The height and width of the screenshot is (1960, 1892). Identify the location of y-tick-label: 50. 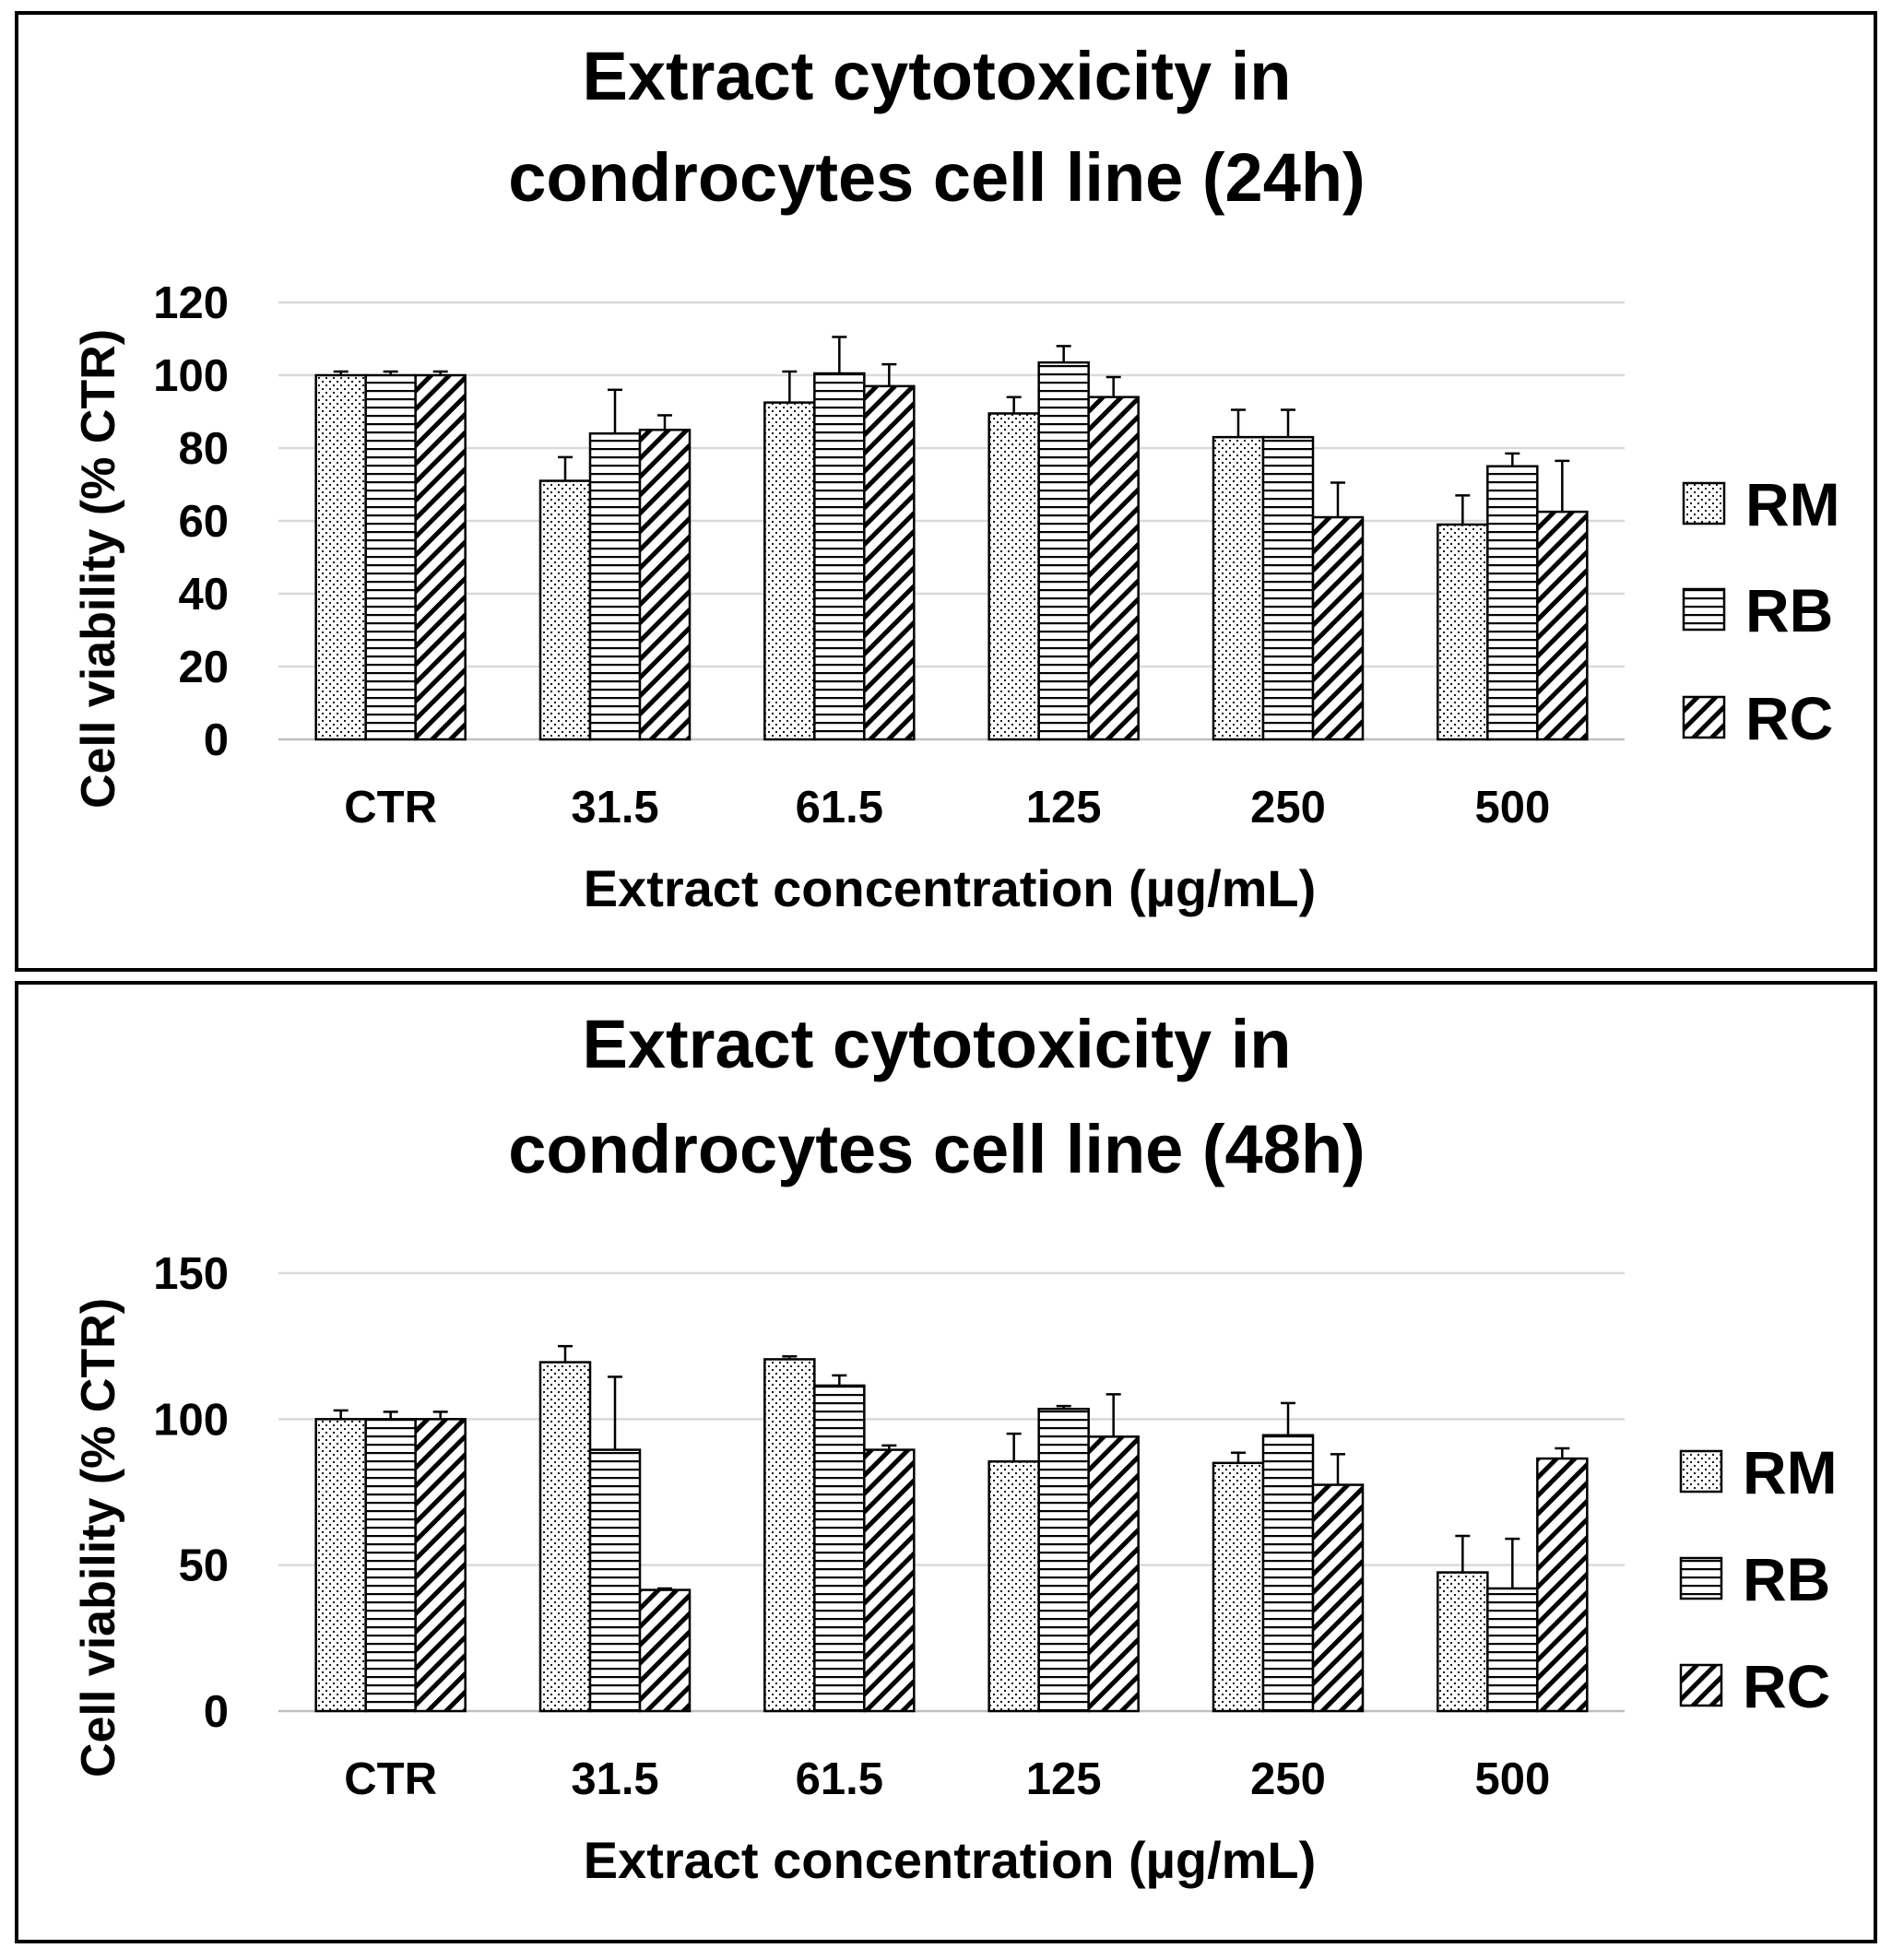
(203, 1566).